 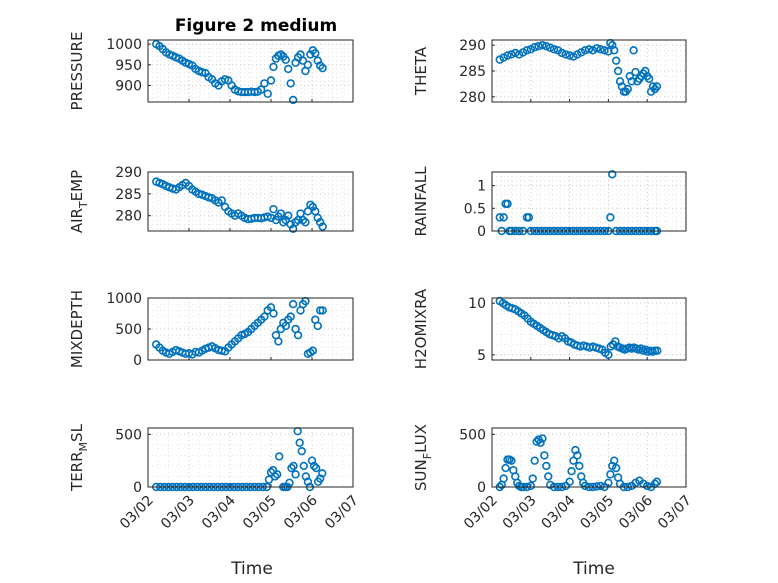 What do you see at coordinates (77, 71) in the screenshot?
I see `y-axis-label: PRESSURE` at bounding box center [77, 71].